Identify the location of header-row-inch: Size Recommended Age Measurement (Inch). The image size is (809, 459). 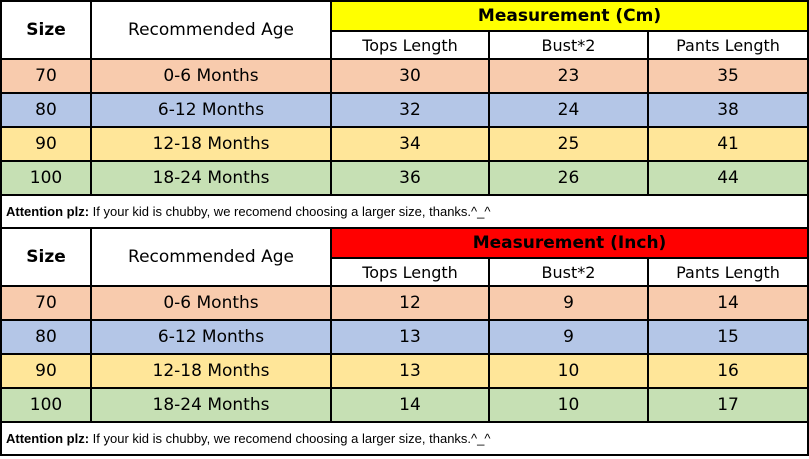
(404, 257).